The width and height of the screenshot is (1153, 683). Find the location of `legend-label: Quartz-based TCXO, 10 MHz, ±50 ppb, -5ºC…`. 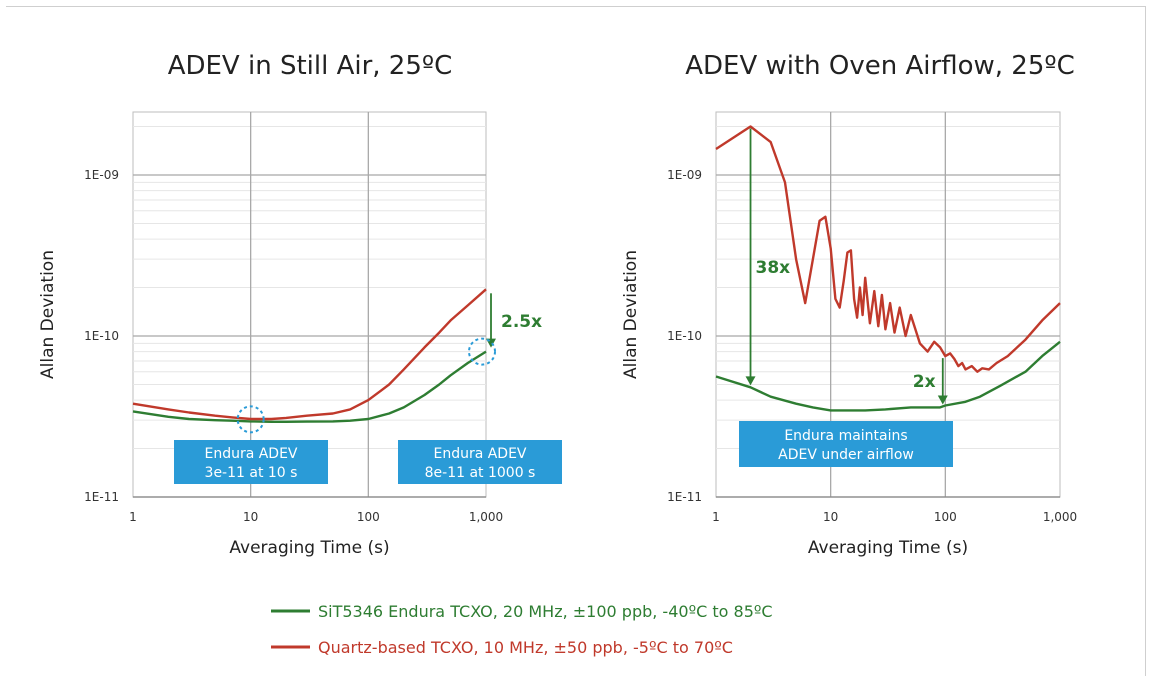

legend-label: Quartz-based TCXO, 10 MHz, ±50 ppb, -5ºC… is located at coordinates (525, 647).